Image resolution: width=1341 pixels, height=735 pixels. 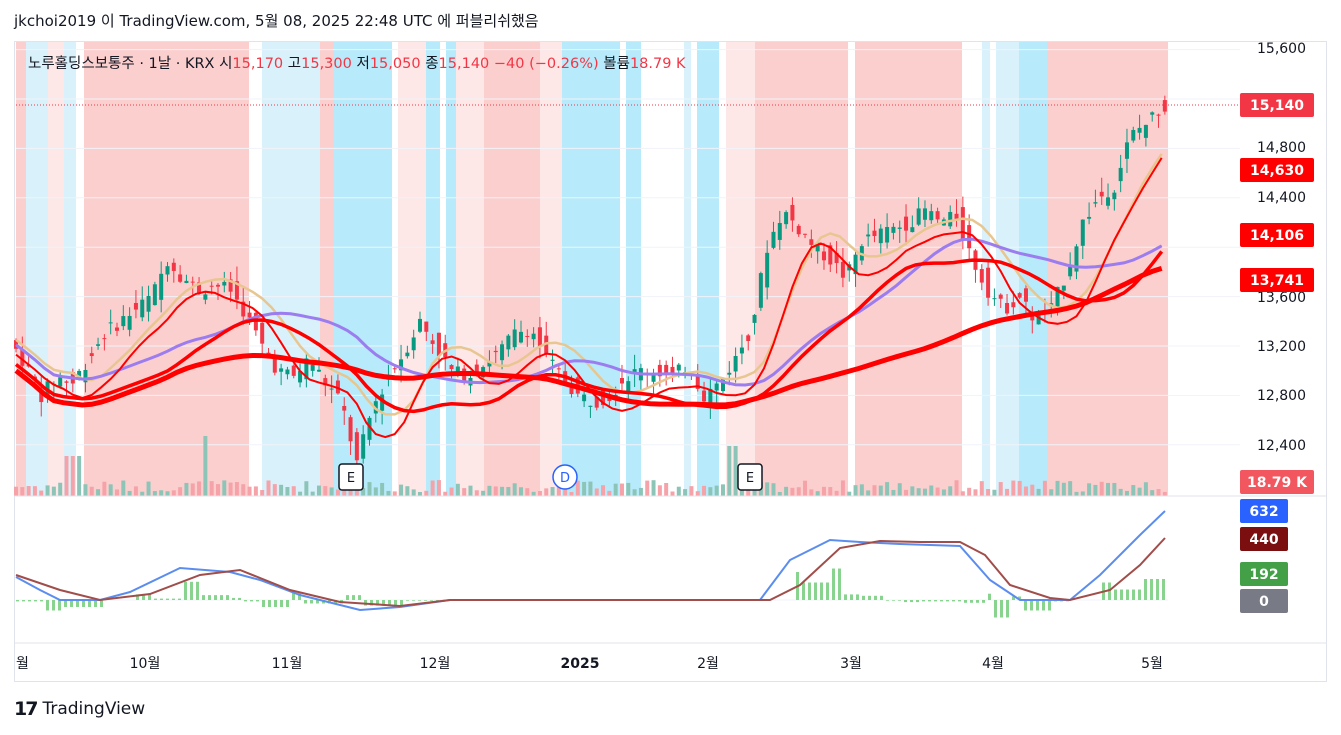 What do you see at coordinates (1281, 347) in the screenshot?
I see `price-tick: 13,200` at bounding box center [1281, 347].